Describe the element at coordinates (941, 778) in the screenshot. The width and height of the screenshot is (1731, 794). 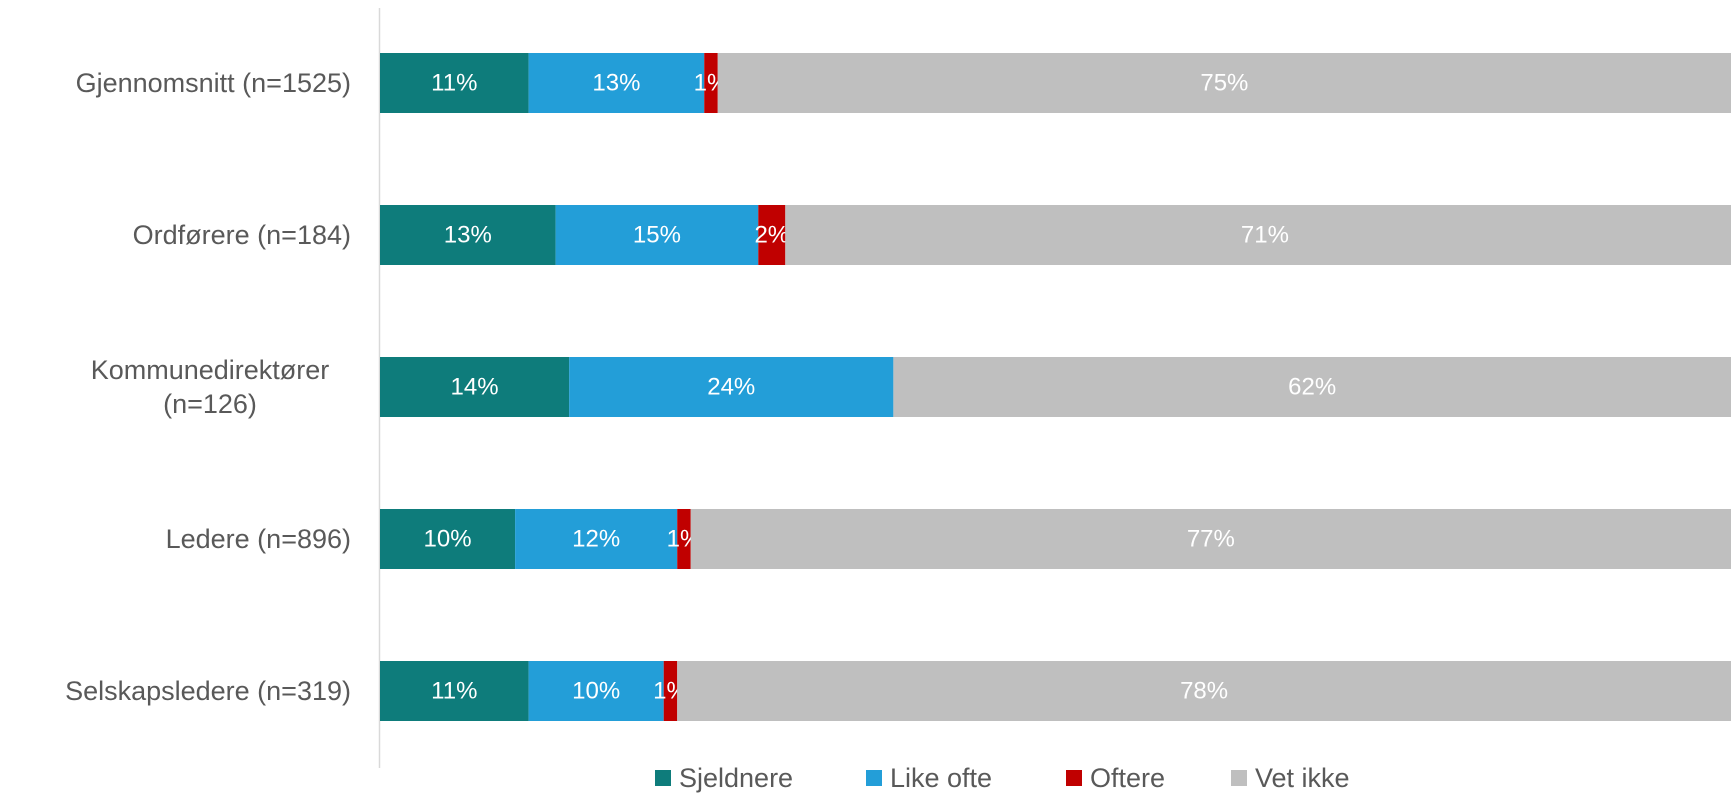
I see `legend-label: Like ofte` at that location.